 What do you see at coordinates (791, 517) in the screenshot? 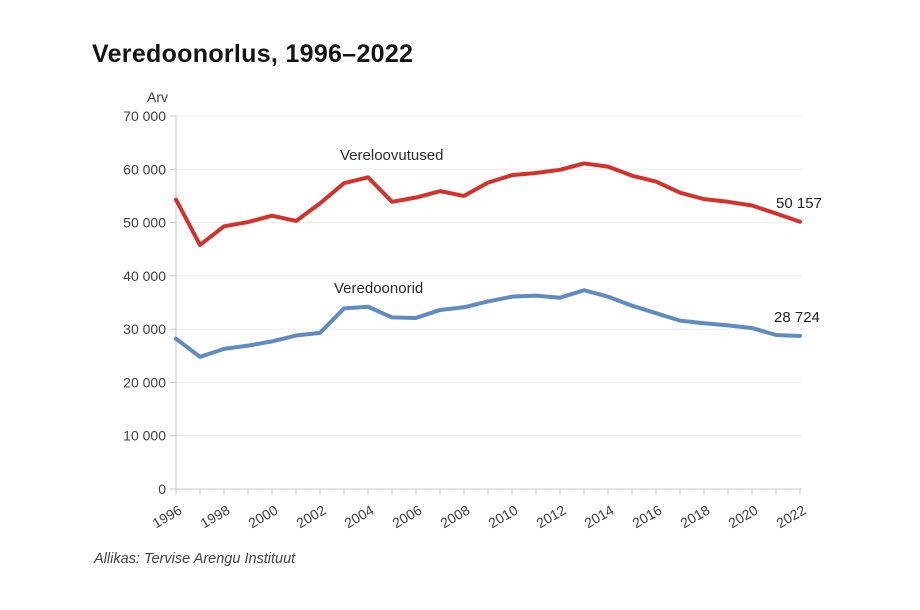
I see `x-tick-label: 2022` at bounding box center [791, 517].